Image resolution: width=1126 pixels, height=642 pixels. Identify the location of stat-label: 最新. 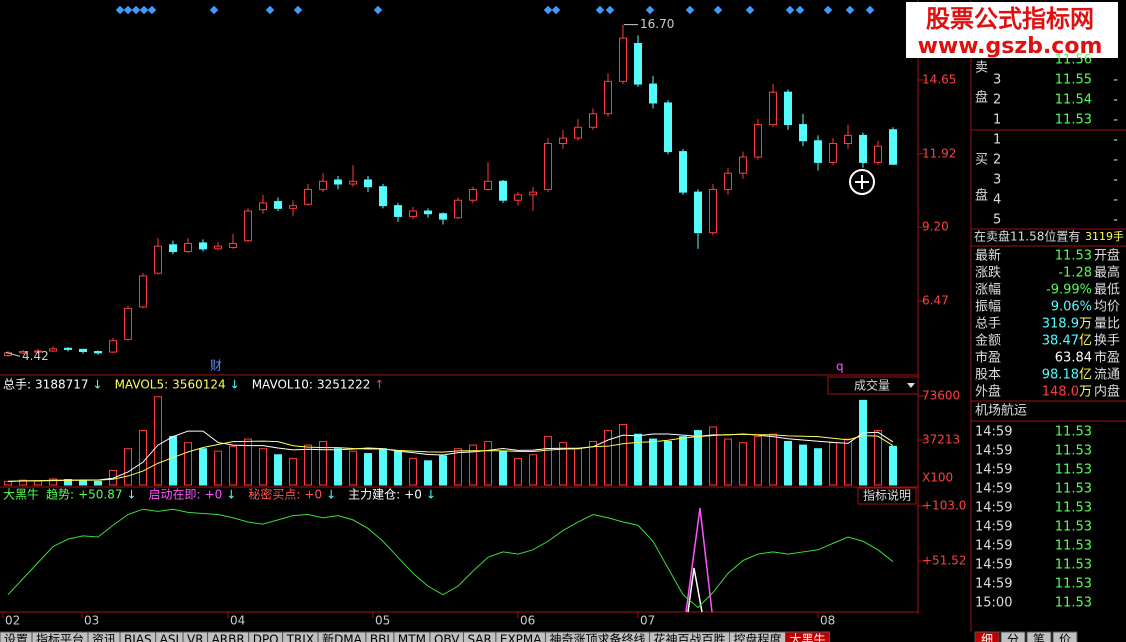
(988, 256).